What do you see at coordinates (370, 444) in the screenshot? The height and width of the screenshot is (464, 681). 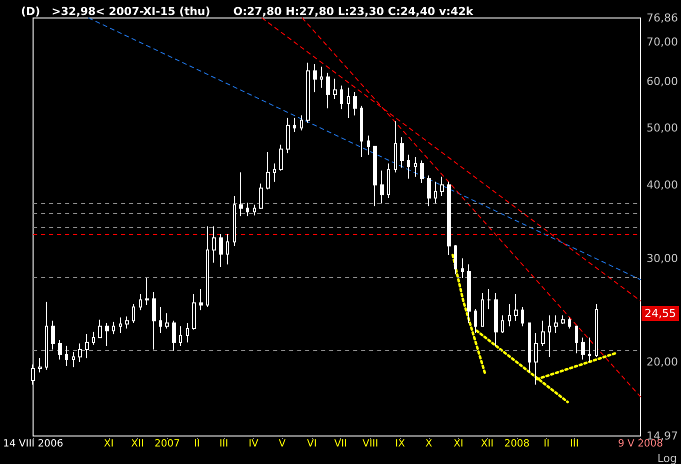 I see `x-tick-label: VIII` at bounding box center [370, 444].